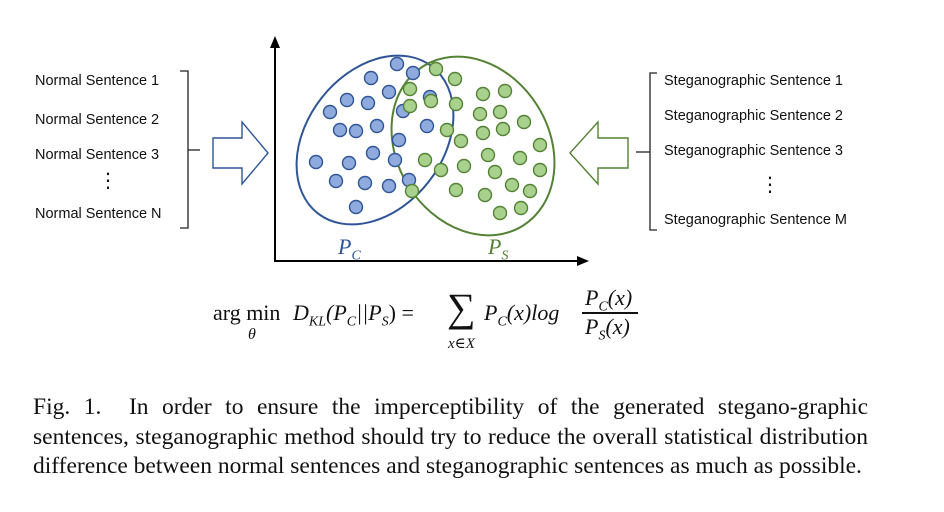  What do you see at coordinates (461, 344) in the screenshot?
I see `summation-subscript: x∈X` at bounding box center [461, 344].